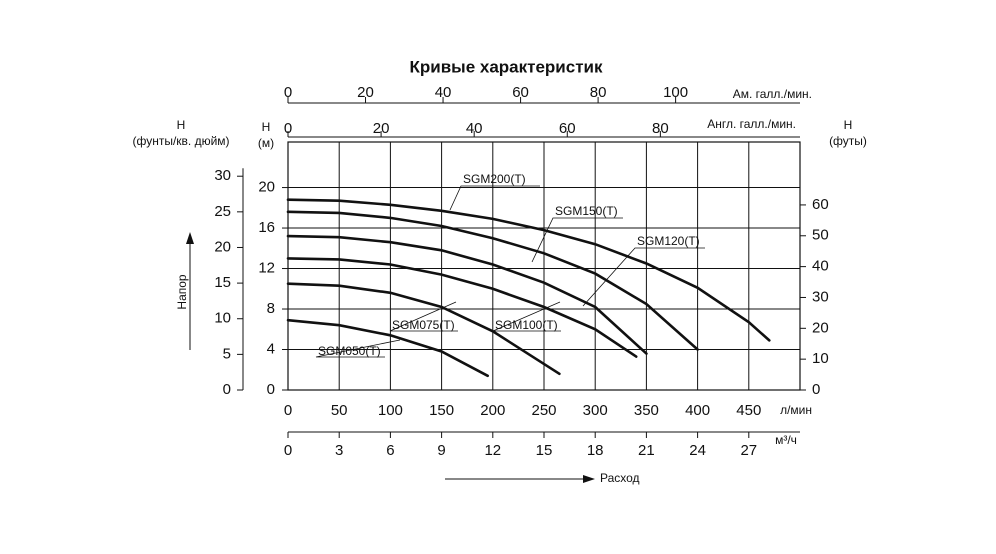  I want to click on x-tick-label: 350, so click(646, 410).